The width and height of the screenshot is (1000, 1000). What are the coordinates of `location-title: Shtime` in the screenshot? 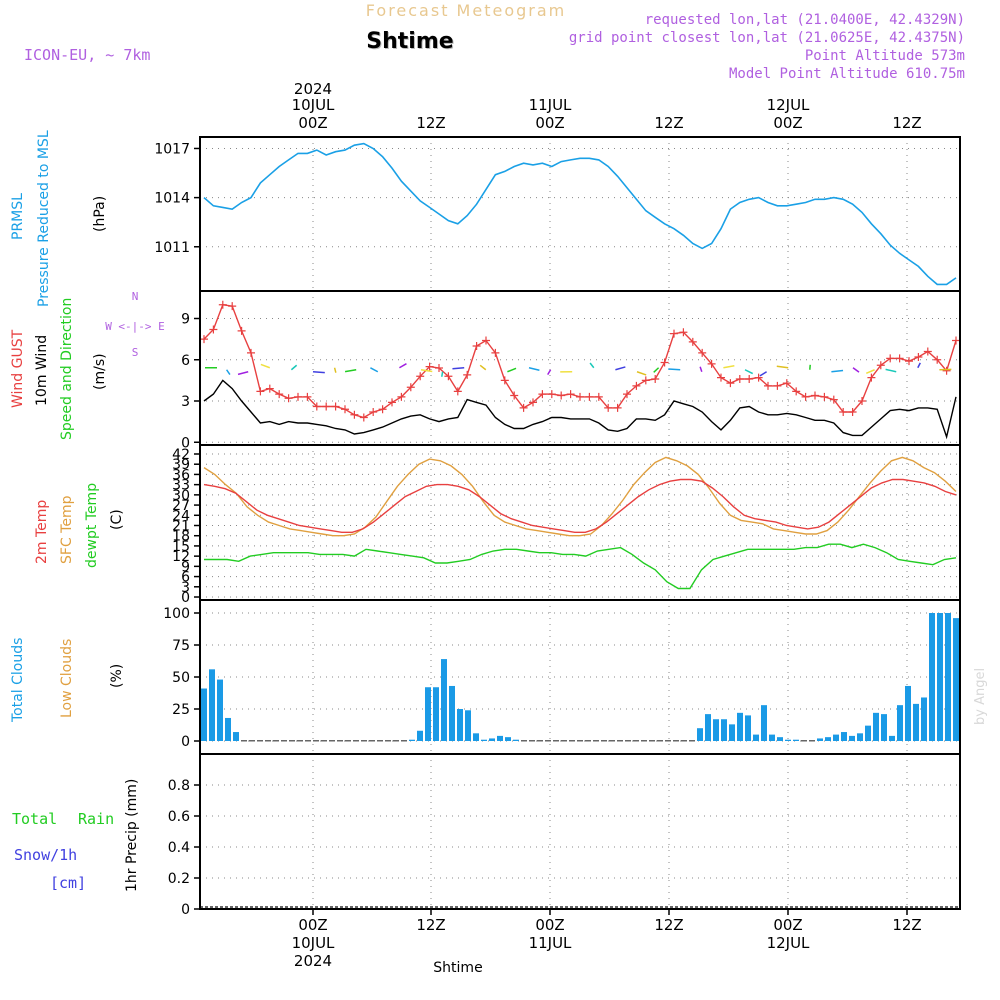 It's located at (409, 41).